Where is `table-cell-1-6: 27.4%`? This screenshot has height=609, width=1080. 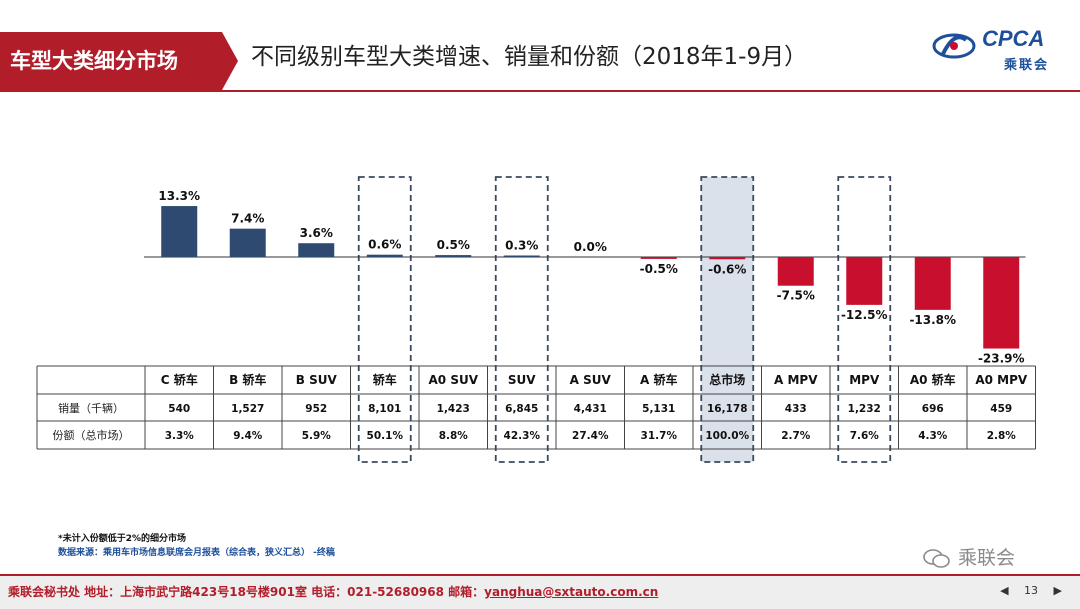
table-cell-1-6: 27.4% is located at coordinates (590, 436).